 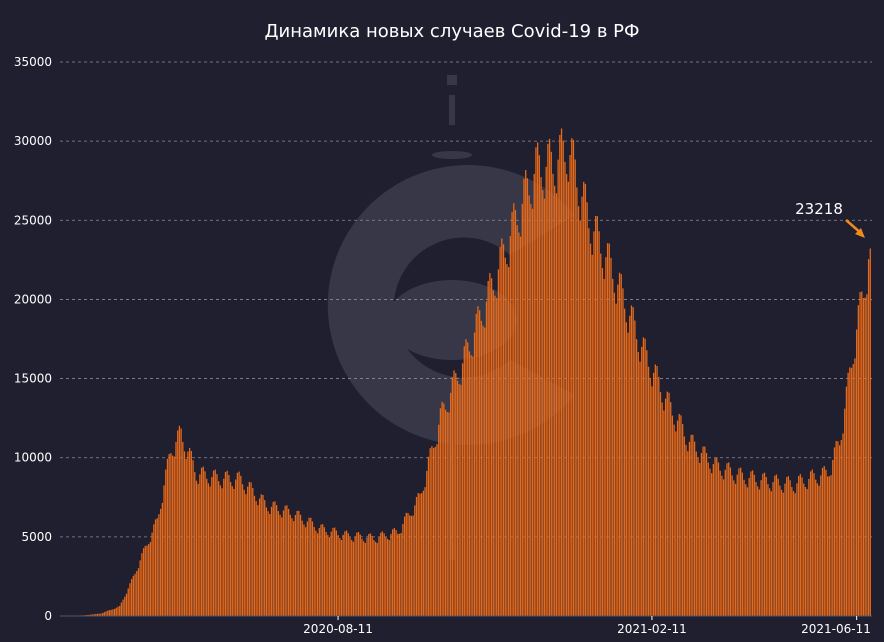 What do you see at coordinates (33, 339) in the screenshot?
I see `y-axis: 0 5000 10000 15000 20000 25000 30000 35000` at bounding box center [33, 339].